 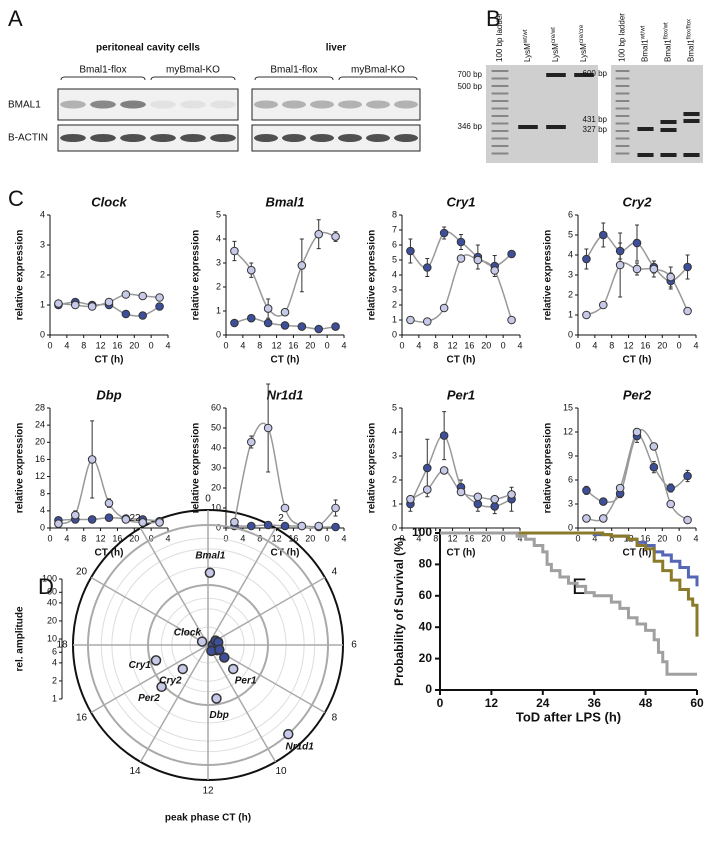 I want to click on row-label: BMAL1, so click(x=24, y=105).